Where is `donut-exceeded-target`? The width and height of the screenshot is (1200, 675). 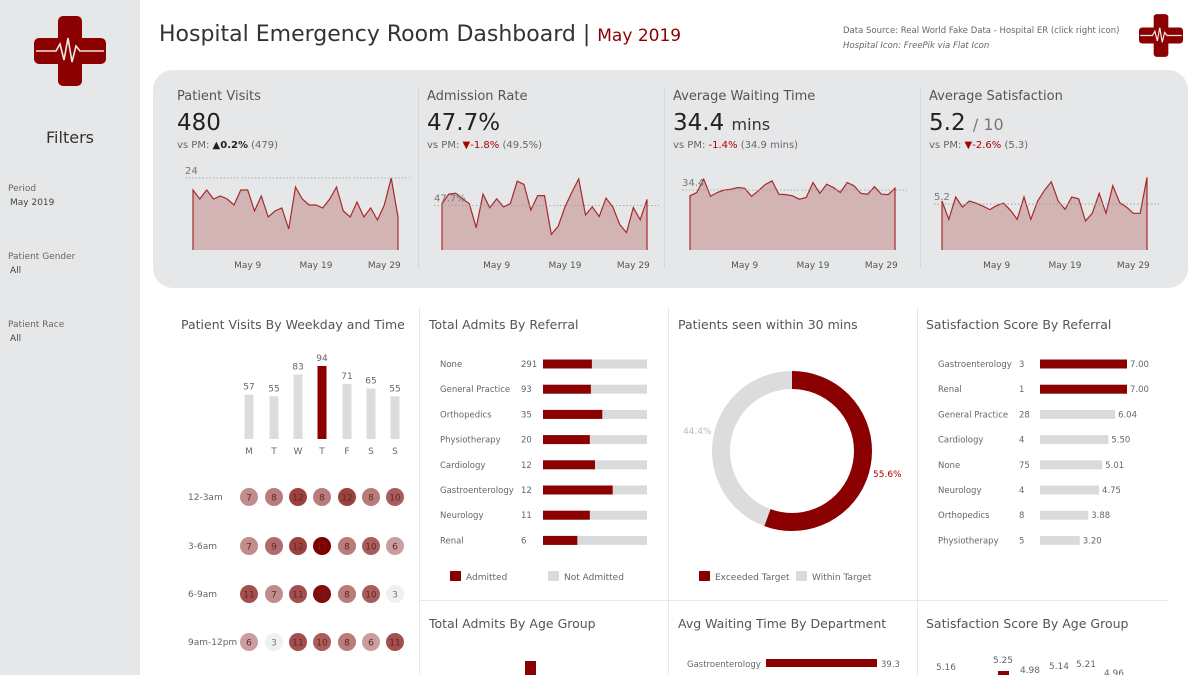
donut-exceeded-target is located at coordinates (792, 451).